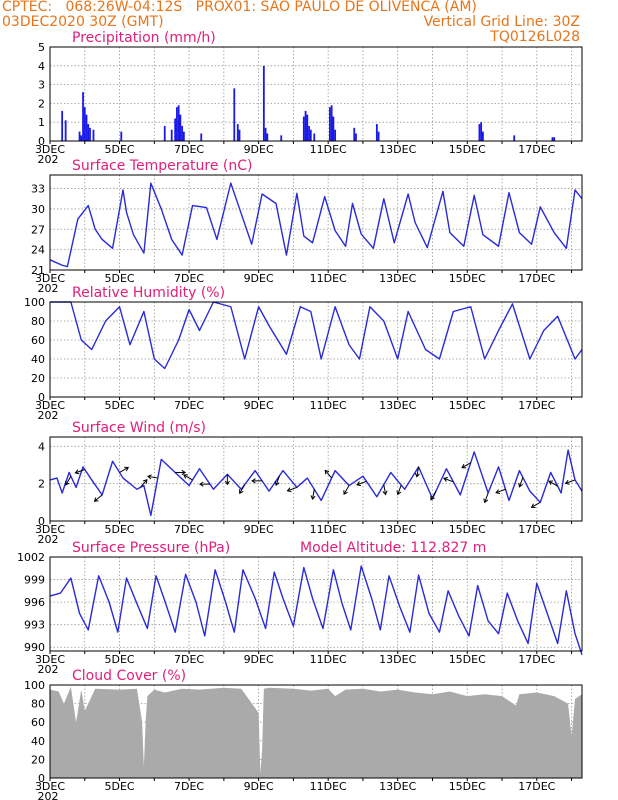  What do you see at coordinates (162, 166) in the screenshot?
I see `panel-title: Surface Temperature (nC)` at bounding box center [162, 166].